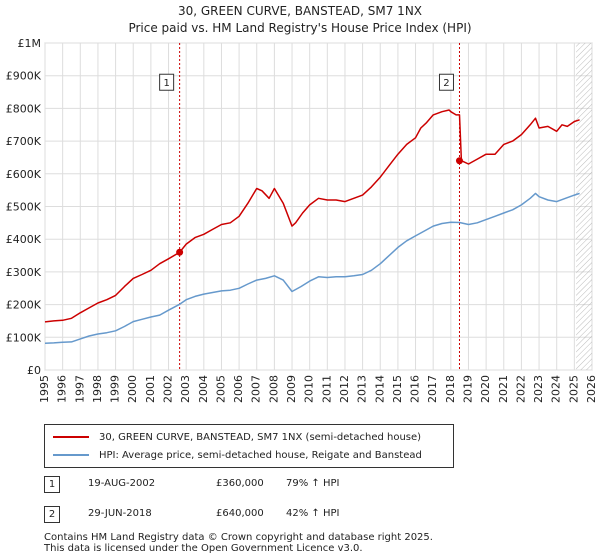 Image resolution: width=600 pixels, height=560 pixels. I want to click on legend-swatch-property, so click(71, 437).